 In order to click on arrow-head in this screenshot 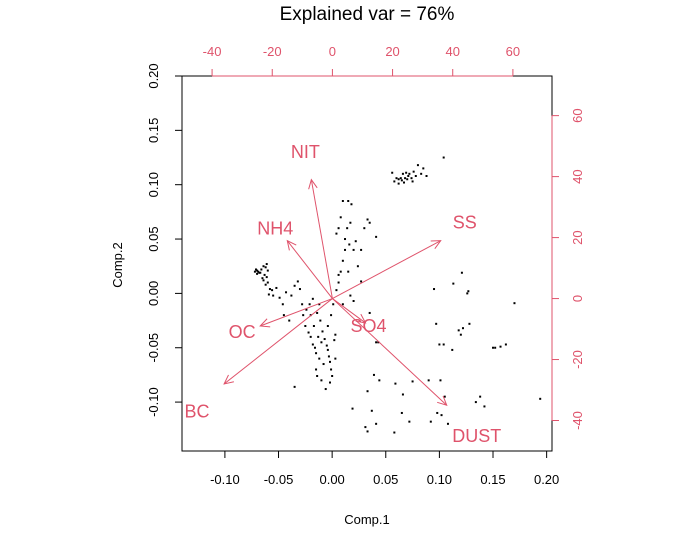, I will do `click(291, 245)`.